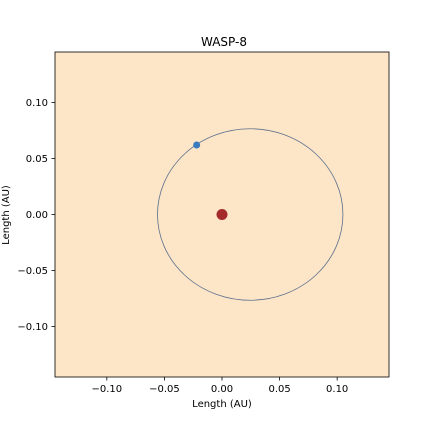  Describe the element at coordinates (106, 389) in the screenshot. I see `x-tick-label: −0.10` at that location.